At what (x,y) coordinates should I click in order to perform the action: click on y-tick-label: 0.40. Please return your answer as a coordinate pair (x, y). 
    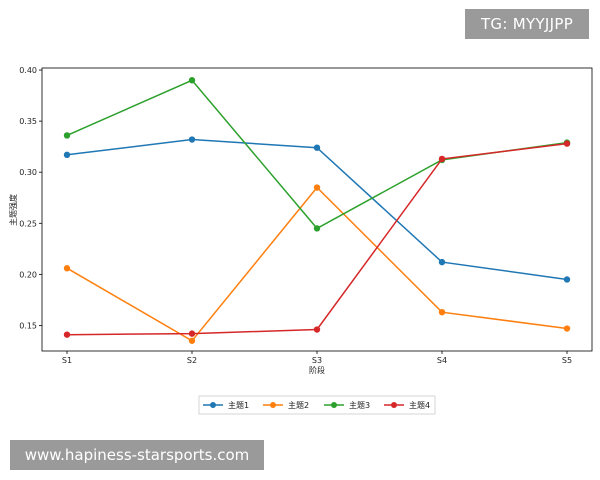
    Looking at the image, I should click on (28, 70).